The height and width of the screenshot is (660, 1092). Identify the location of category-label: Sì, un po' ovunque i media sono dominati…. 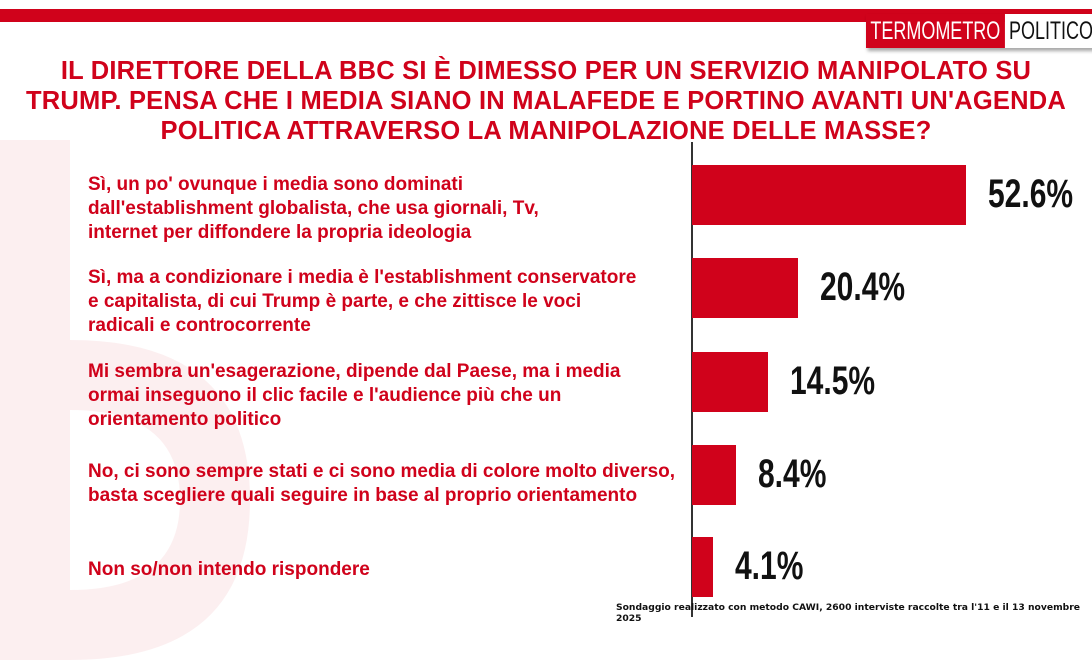
(313, 208).